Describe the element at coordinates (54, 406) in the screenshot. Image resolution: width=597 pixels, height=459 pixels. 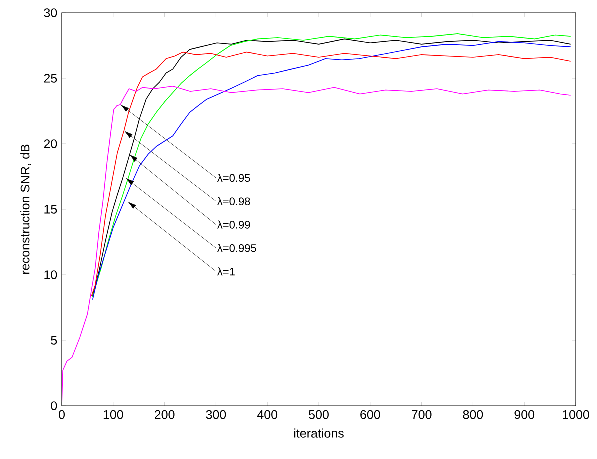
I see `y-tick-label: 0` at that location.